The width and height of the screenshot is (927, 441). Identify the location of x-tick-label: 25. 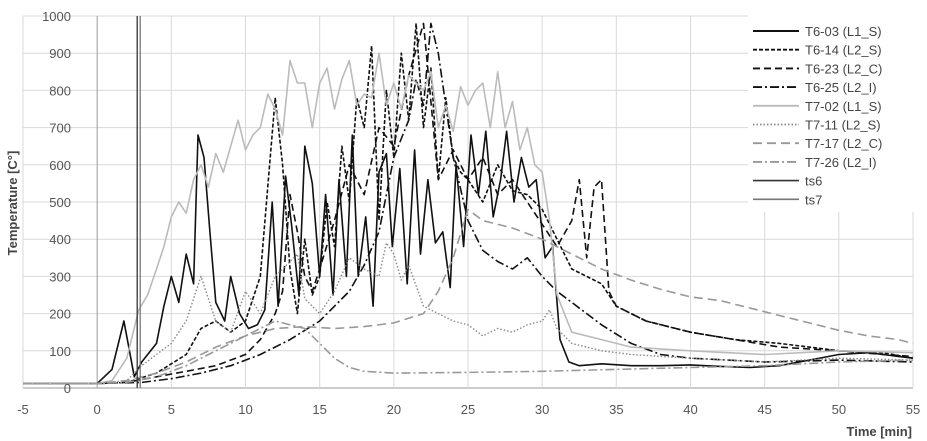
(468, 409).